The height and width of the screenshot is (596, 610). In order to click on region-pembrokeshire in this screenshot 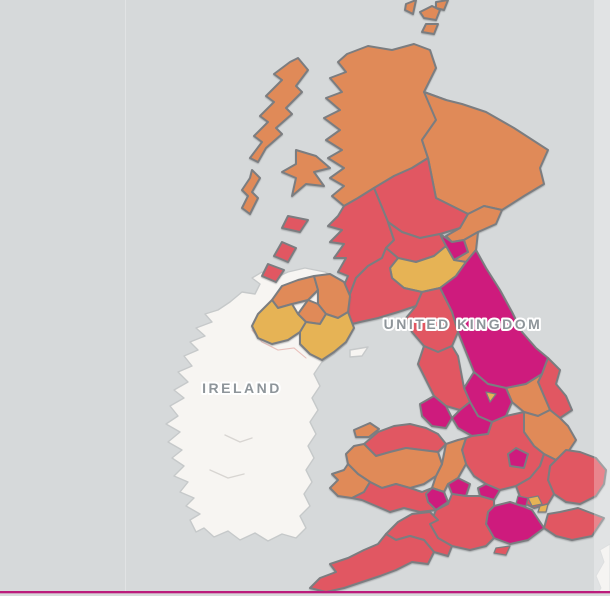, I will do `click(350, 481)`.